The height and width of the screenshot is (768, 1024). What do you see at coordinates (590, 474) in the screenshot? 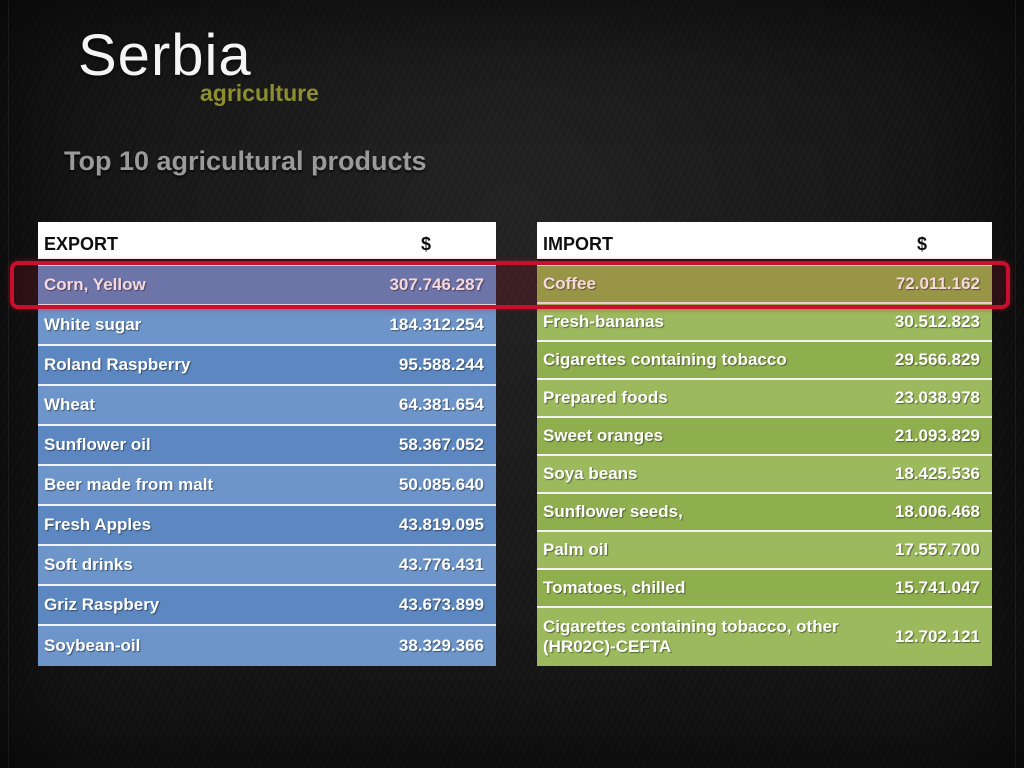
I see `row-label: Soya beans` at bounding box center [590, 474].